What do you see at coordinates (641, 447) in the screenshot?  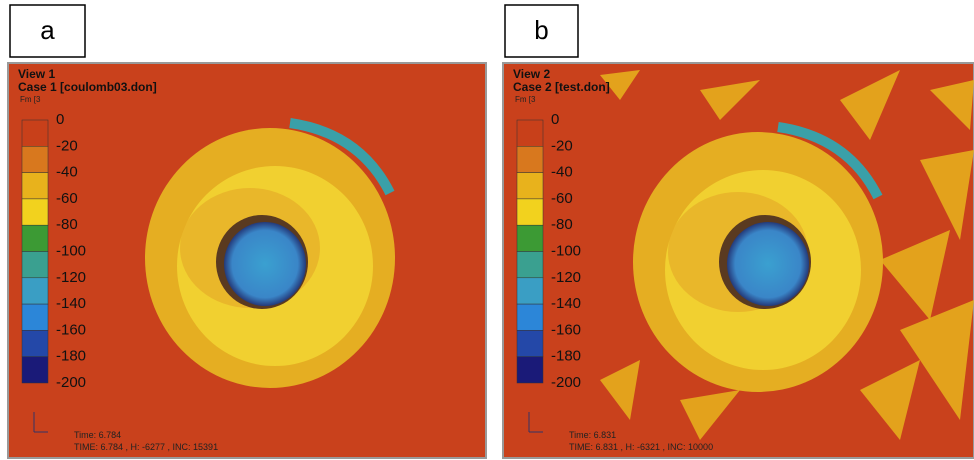 I see `status-label: TIME: 6.831 , H: -6321 , INC: 10000` at bounding box center [641, 447].